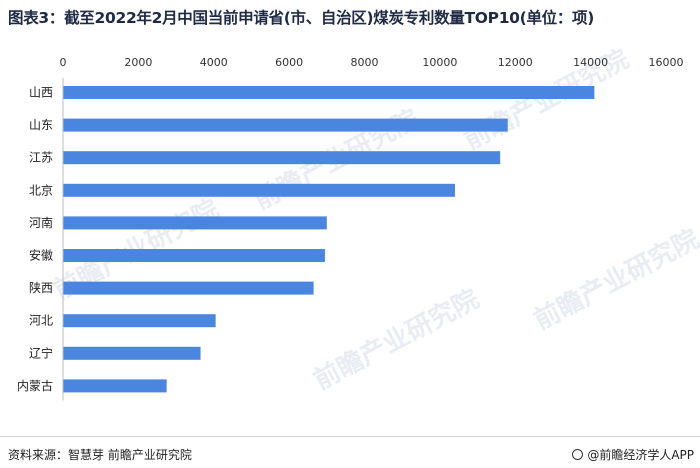 This screenshot has width=700, height=468. Describe the element at coordinates (41, 321) in the screenshot. I see `category-label: 河北` at that location.